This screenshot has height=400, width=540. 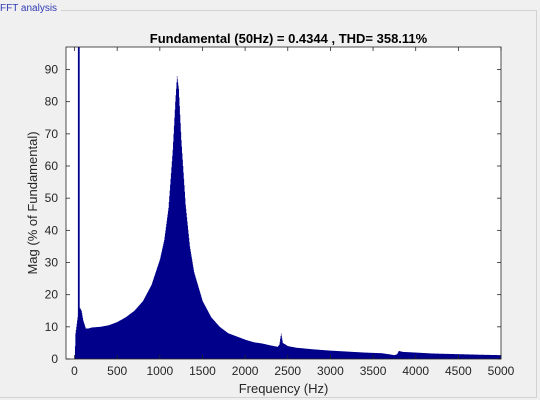 What do you see at coordinates (458, 371) in the screenshot?
I see `x-tick-label: 4500` at bounding box center [458, 371].